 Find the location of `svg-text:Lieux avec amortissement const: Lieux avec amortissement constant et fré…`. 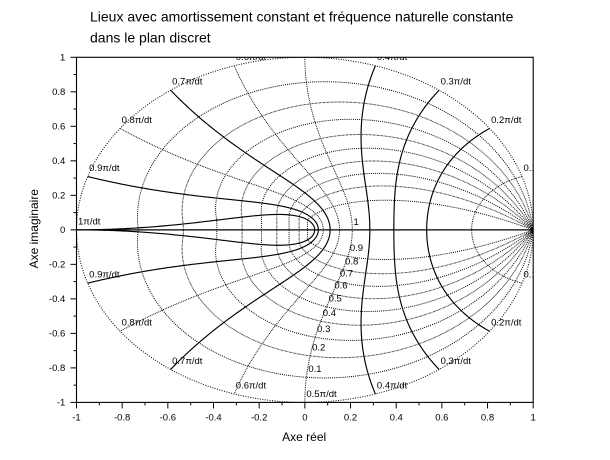

svg-text:Lieux avec amortissement const: Lieux avec amortissement constant et fré… is located at coordinates (302, 17).